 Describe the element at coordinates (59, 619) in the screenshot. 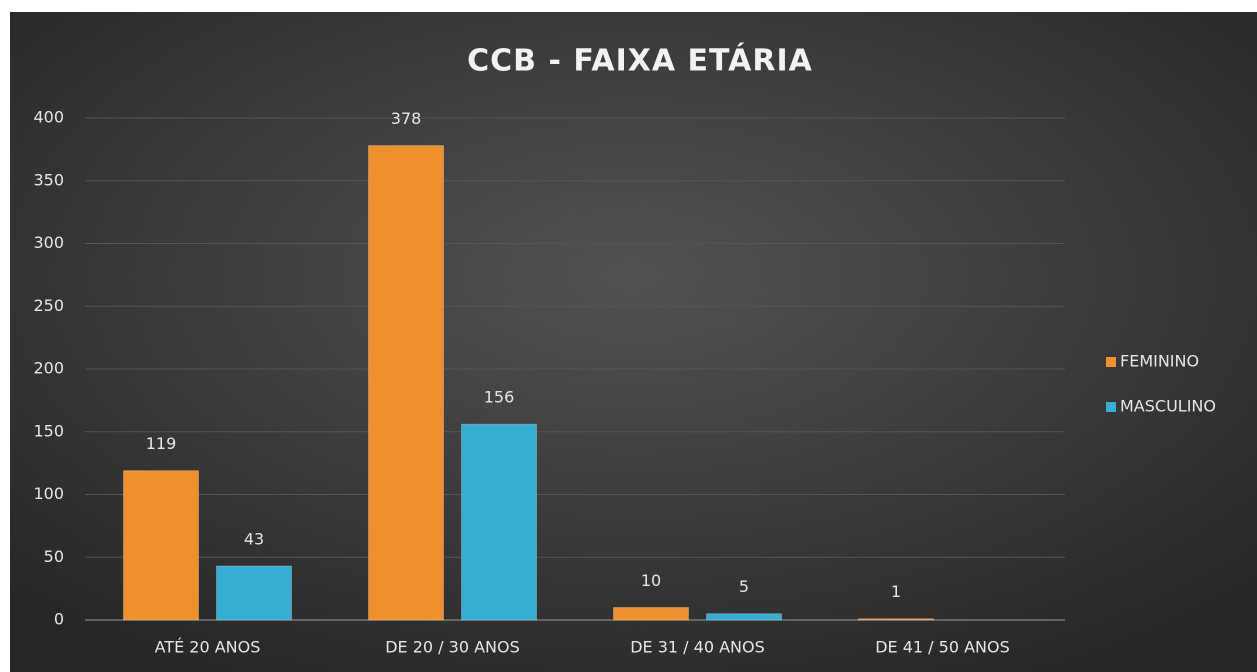

I see `y-tick-label: 0` at that location.